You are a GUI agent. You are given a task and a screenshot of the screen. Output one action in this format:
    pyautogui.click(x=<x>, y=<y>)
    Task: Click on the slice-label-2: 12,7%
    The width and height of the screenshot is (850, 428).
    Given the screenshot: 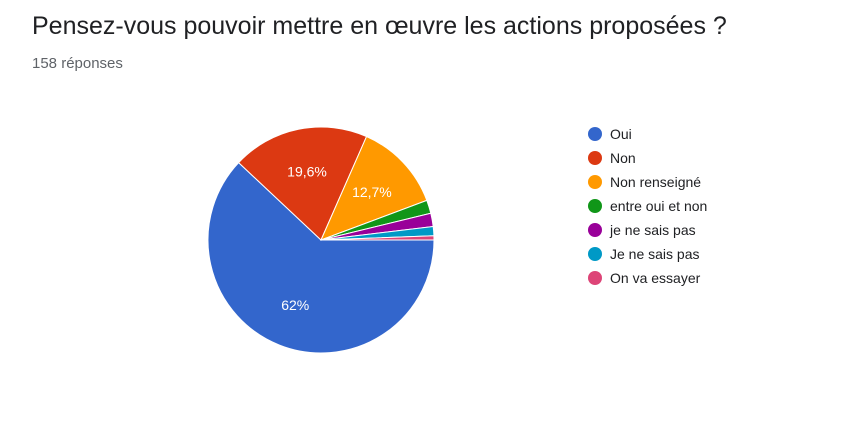 What is the action you would take?
    pyautogui.click(x=372, y=192)
    